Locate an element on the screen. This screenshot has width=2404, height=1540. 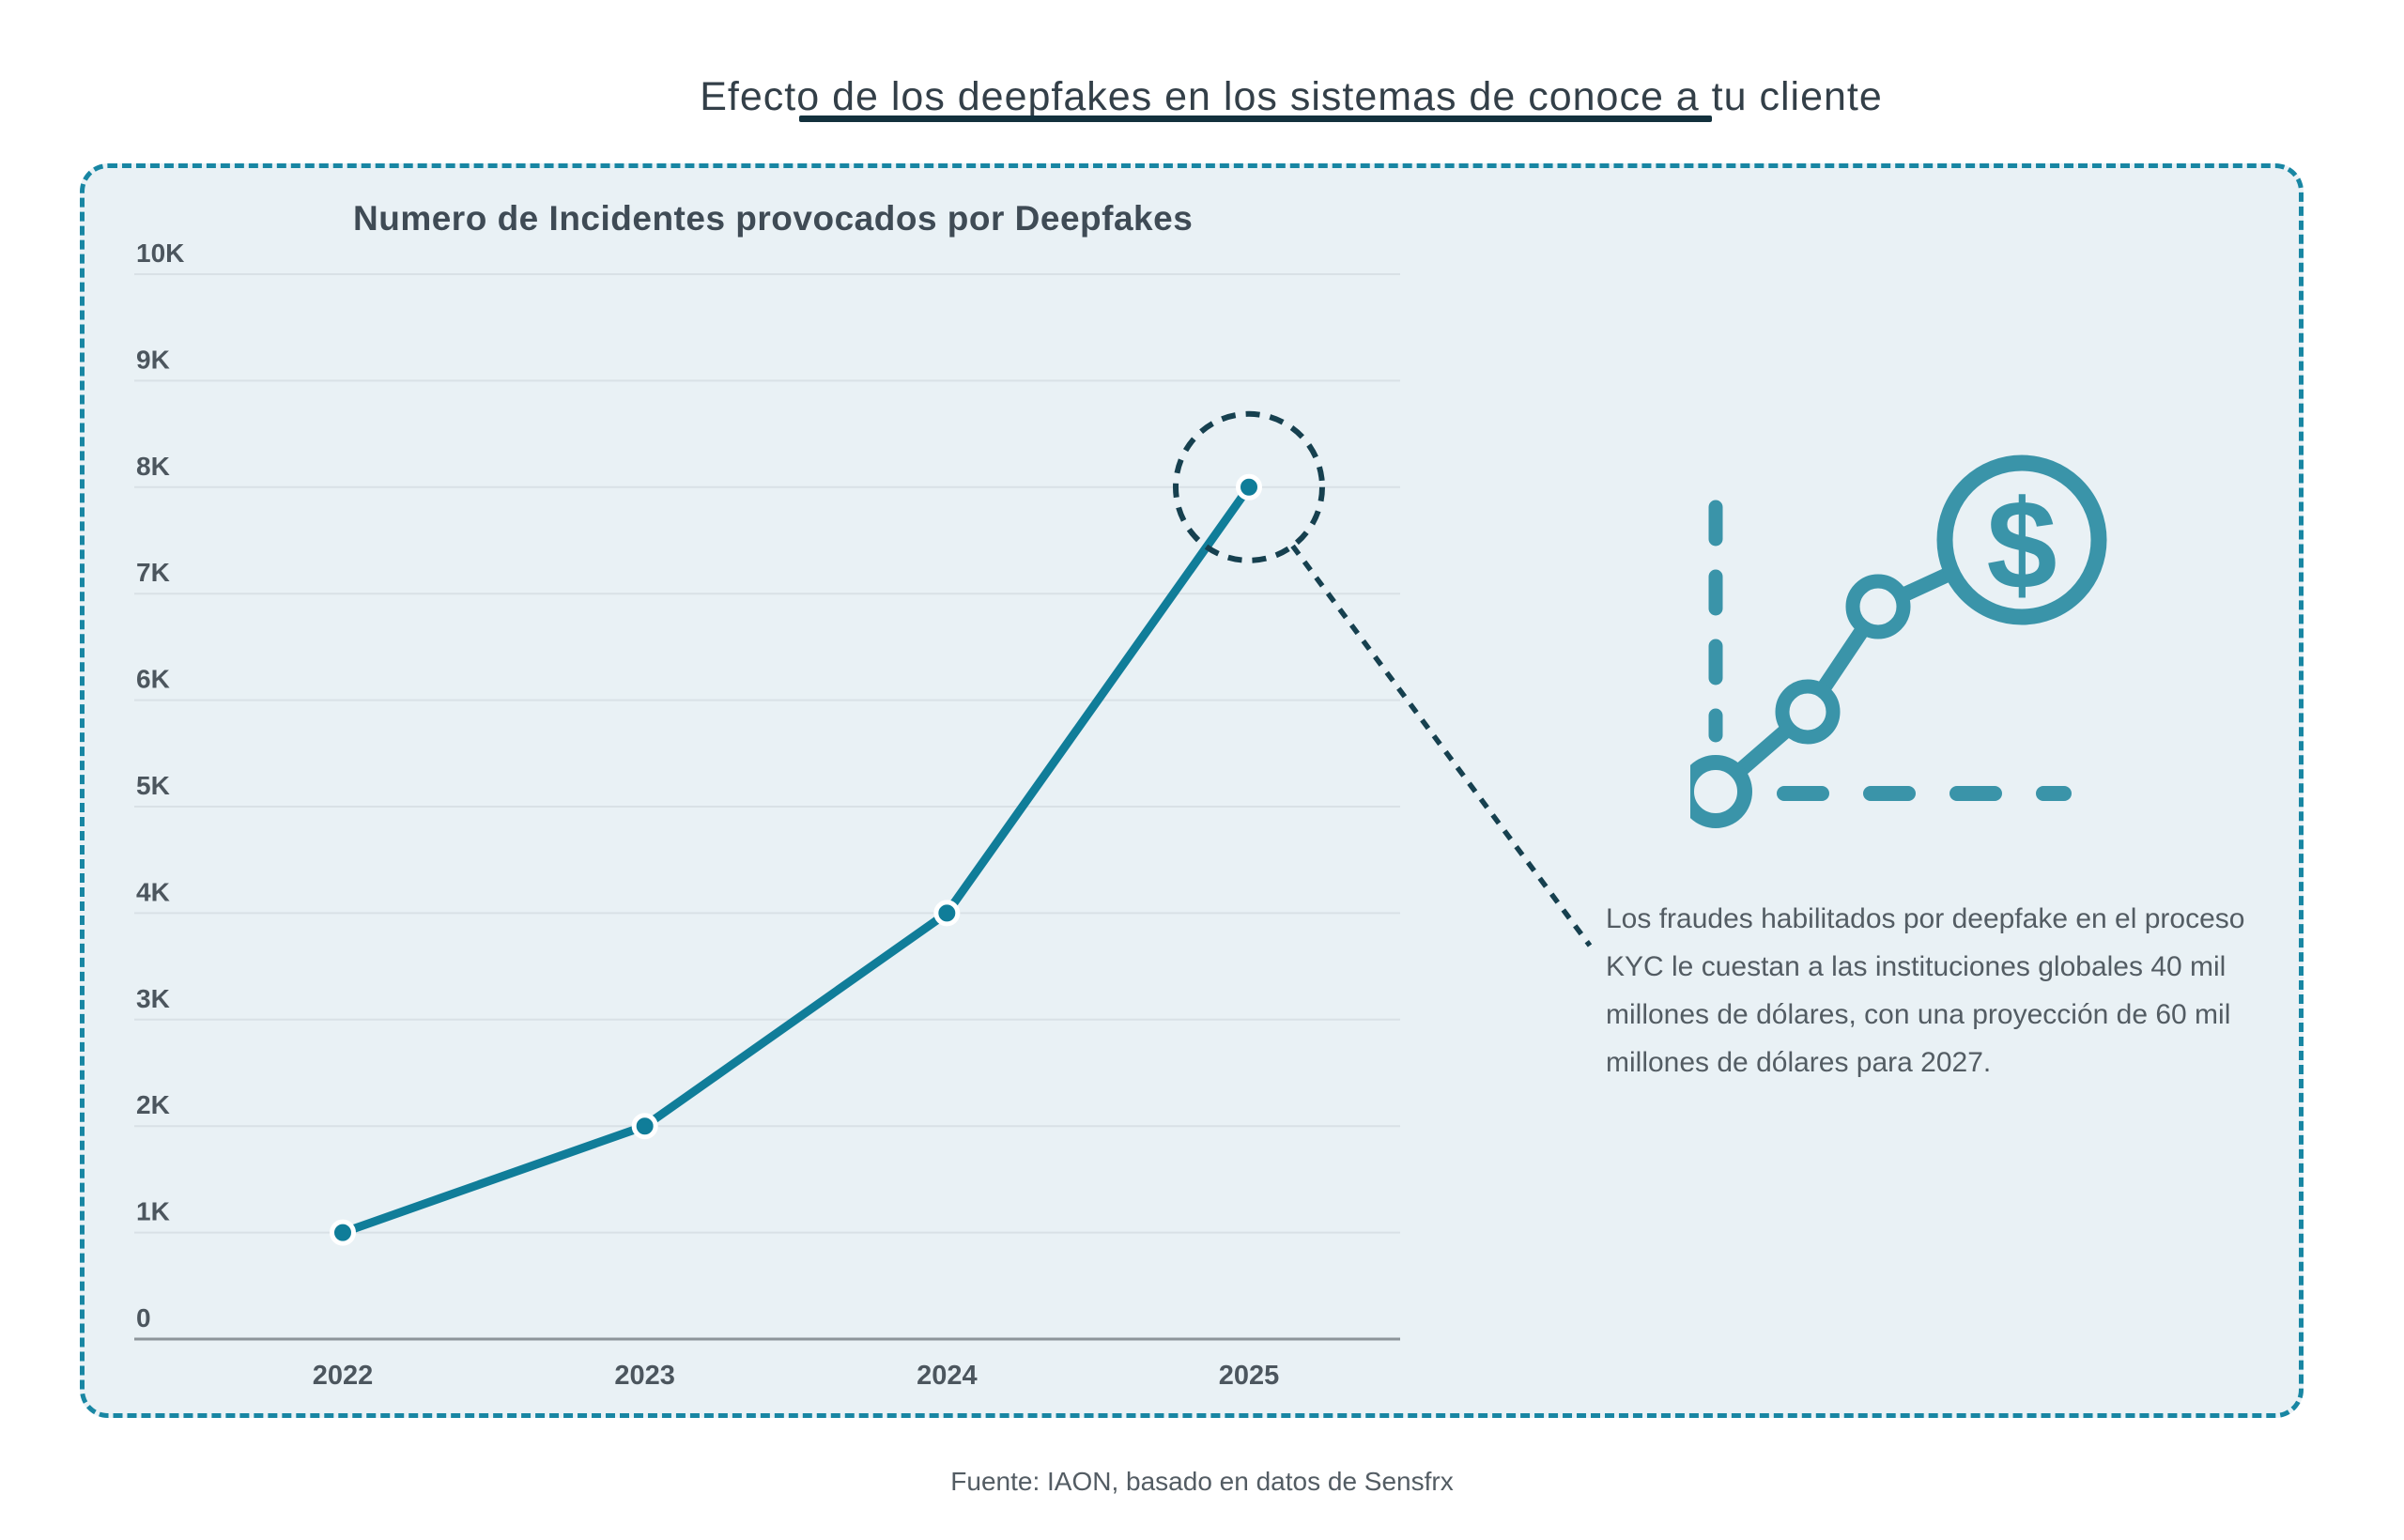
source-caption: Fuente: IAON, basado en datos de Sensfrx is located at coordinates (1202, 1481).